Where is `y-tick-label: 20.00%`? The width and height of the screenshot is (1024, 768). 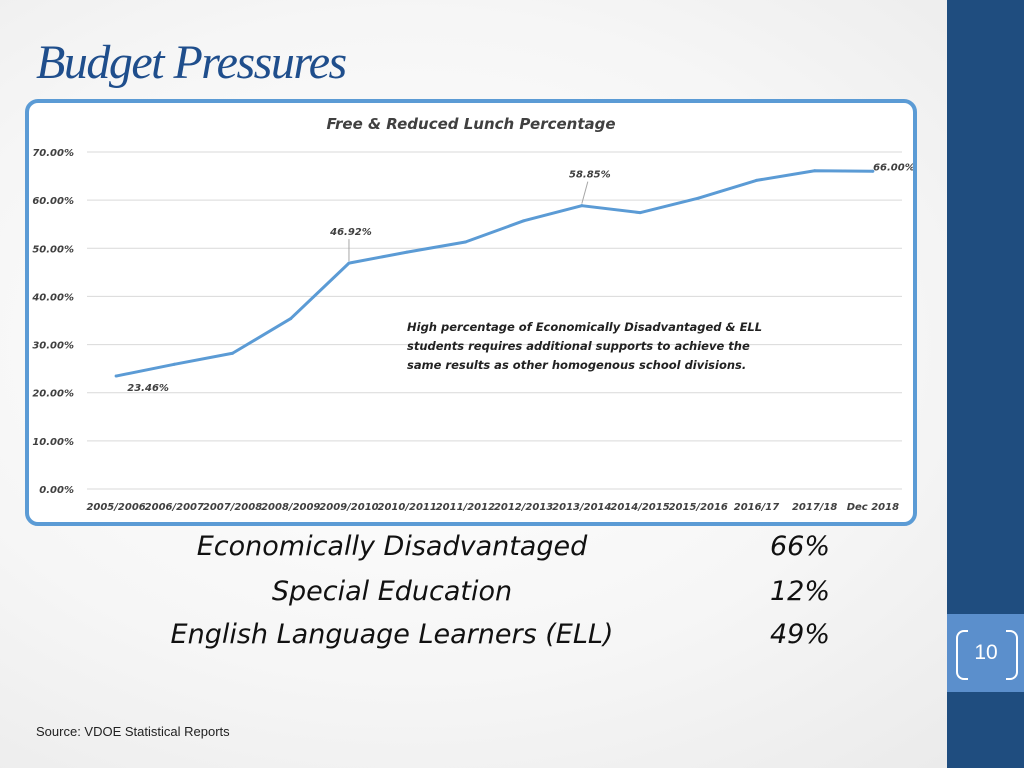
y-tick-label: 20.00% is located at coordinates (53, 394).